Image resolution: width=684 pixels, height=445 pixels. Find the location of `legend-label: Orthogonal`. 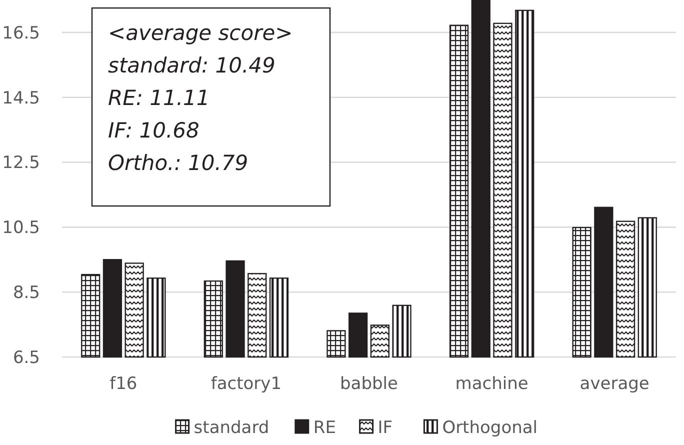

legend-label: Orthogonal is located at coordinates (490, 428).